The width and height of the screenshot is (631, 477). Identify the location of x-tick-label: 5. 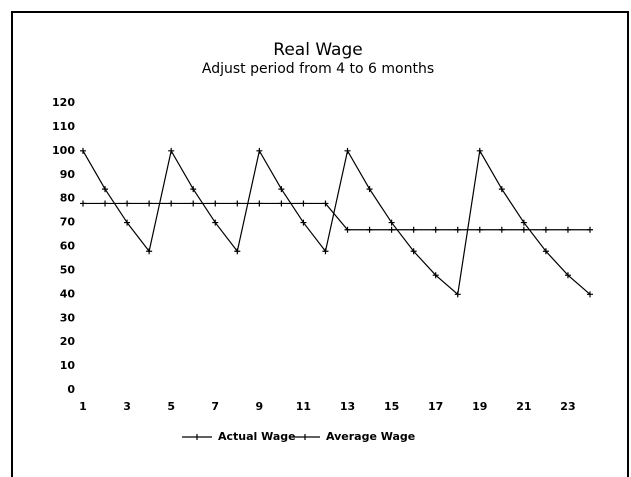
(171, 406).